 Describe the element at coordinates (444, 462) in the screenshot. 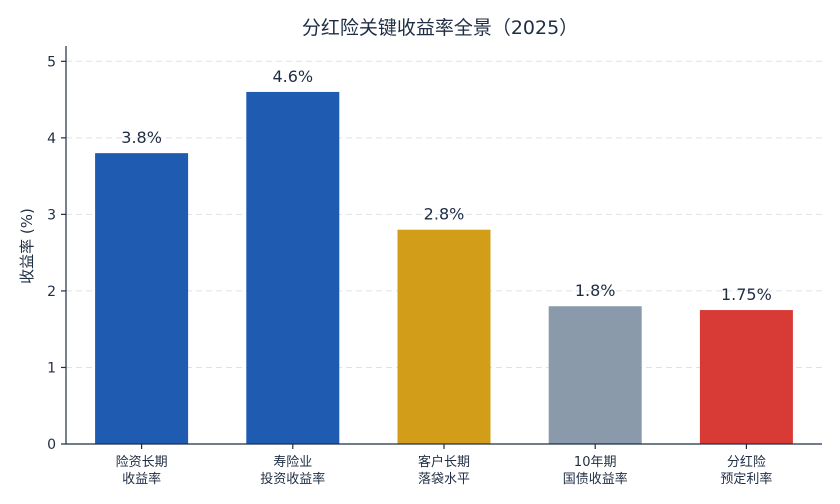

I see `x-tick-label-2-0: 客户长期` at that location.